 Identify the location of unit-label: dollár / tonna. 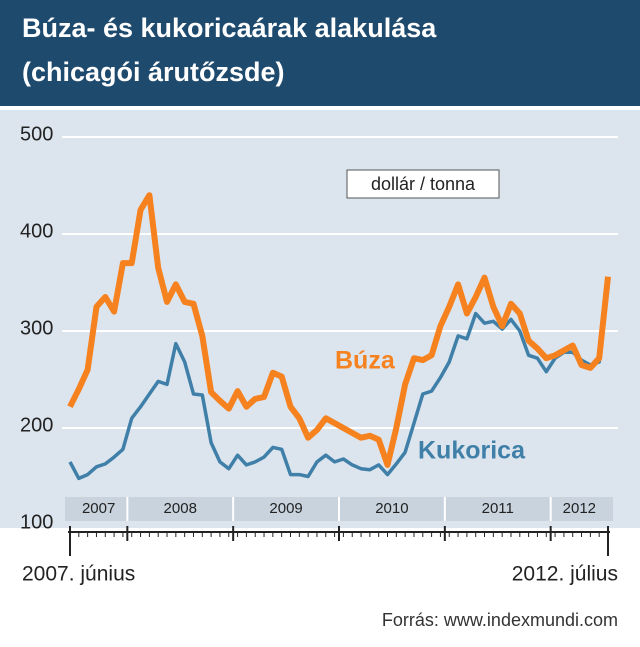
(423, 184).